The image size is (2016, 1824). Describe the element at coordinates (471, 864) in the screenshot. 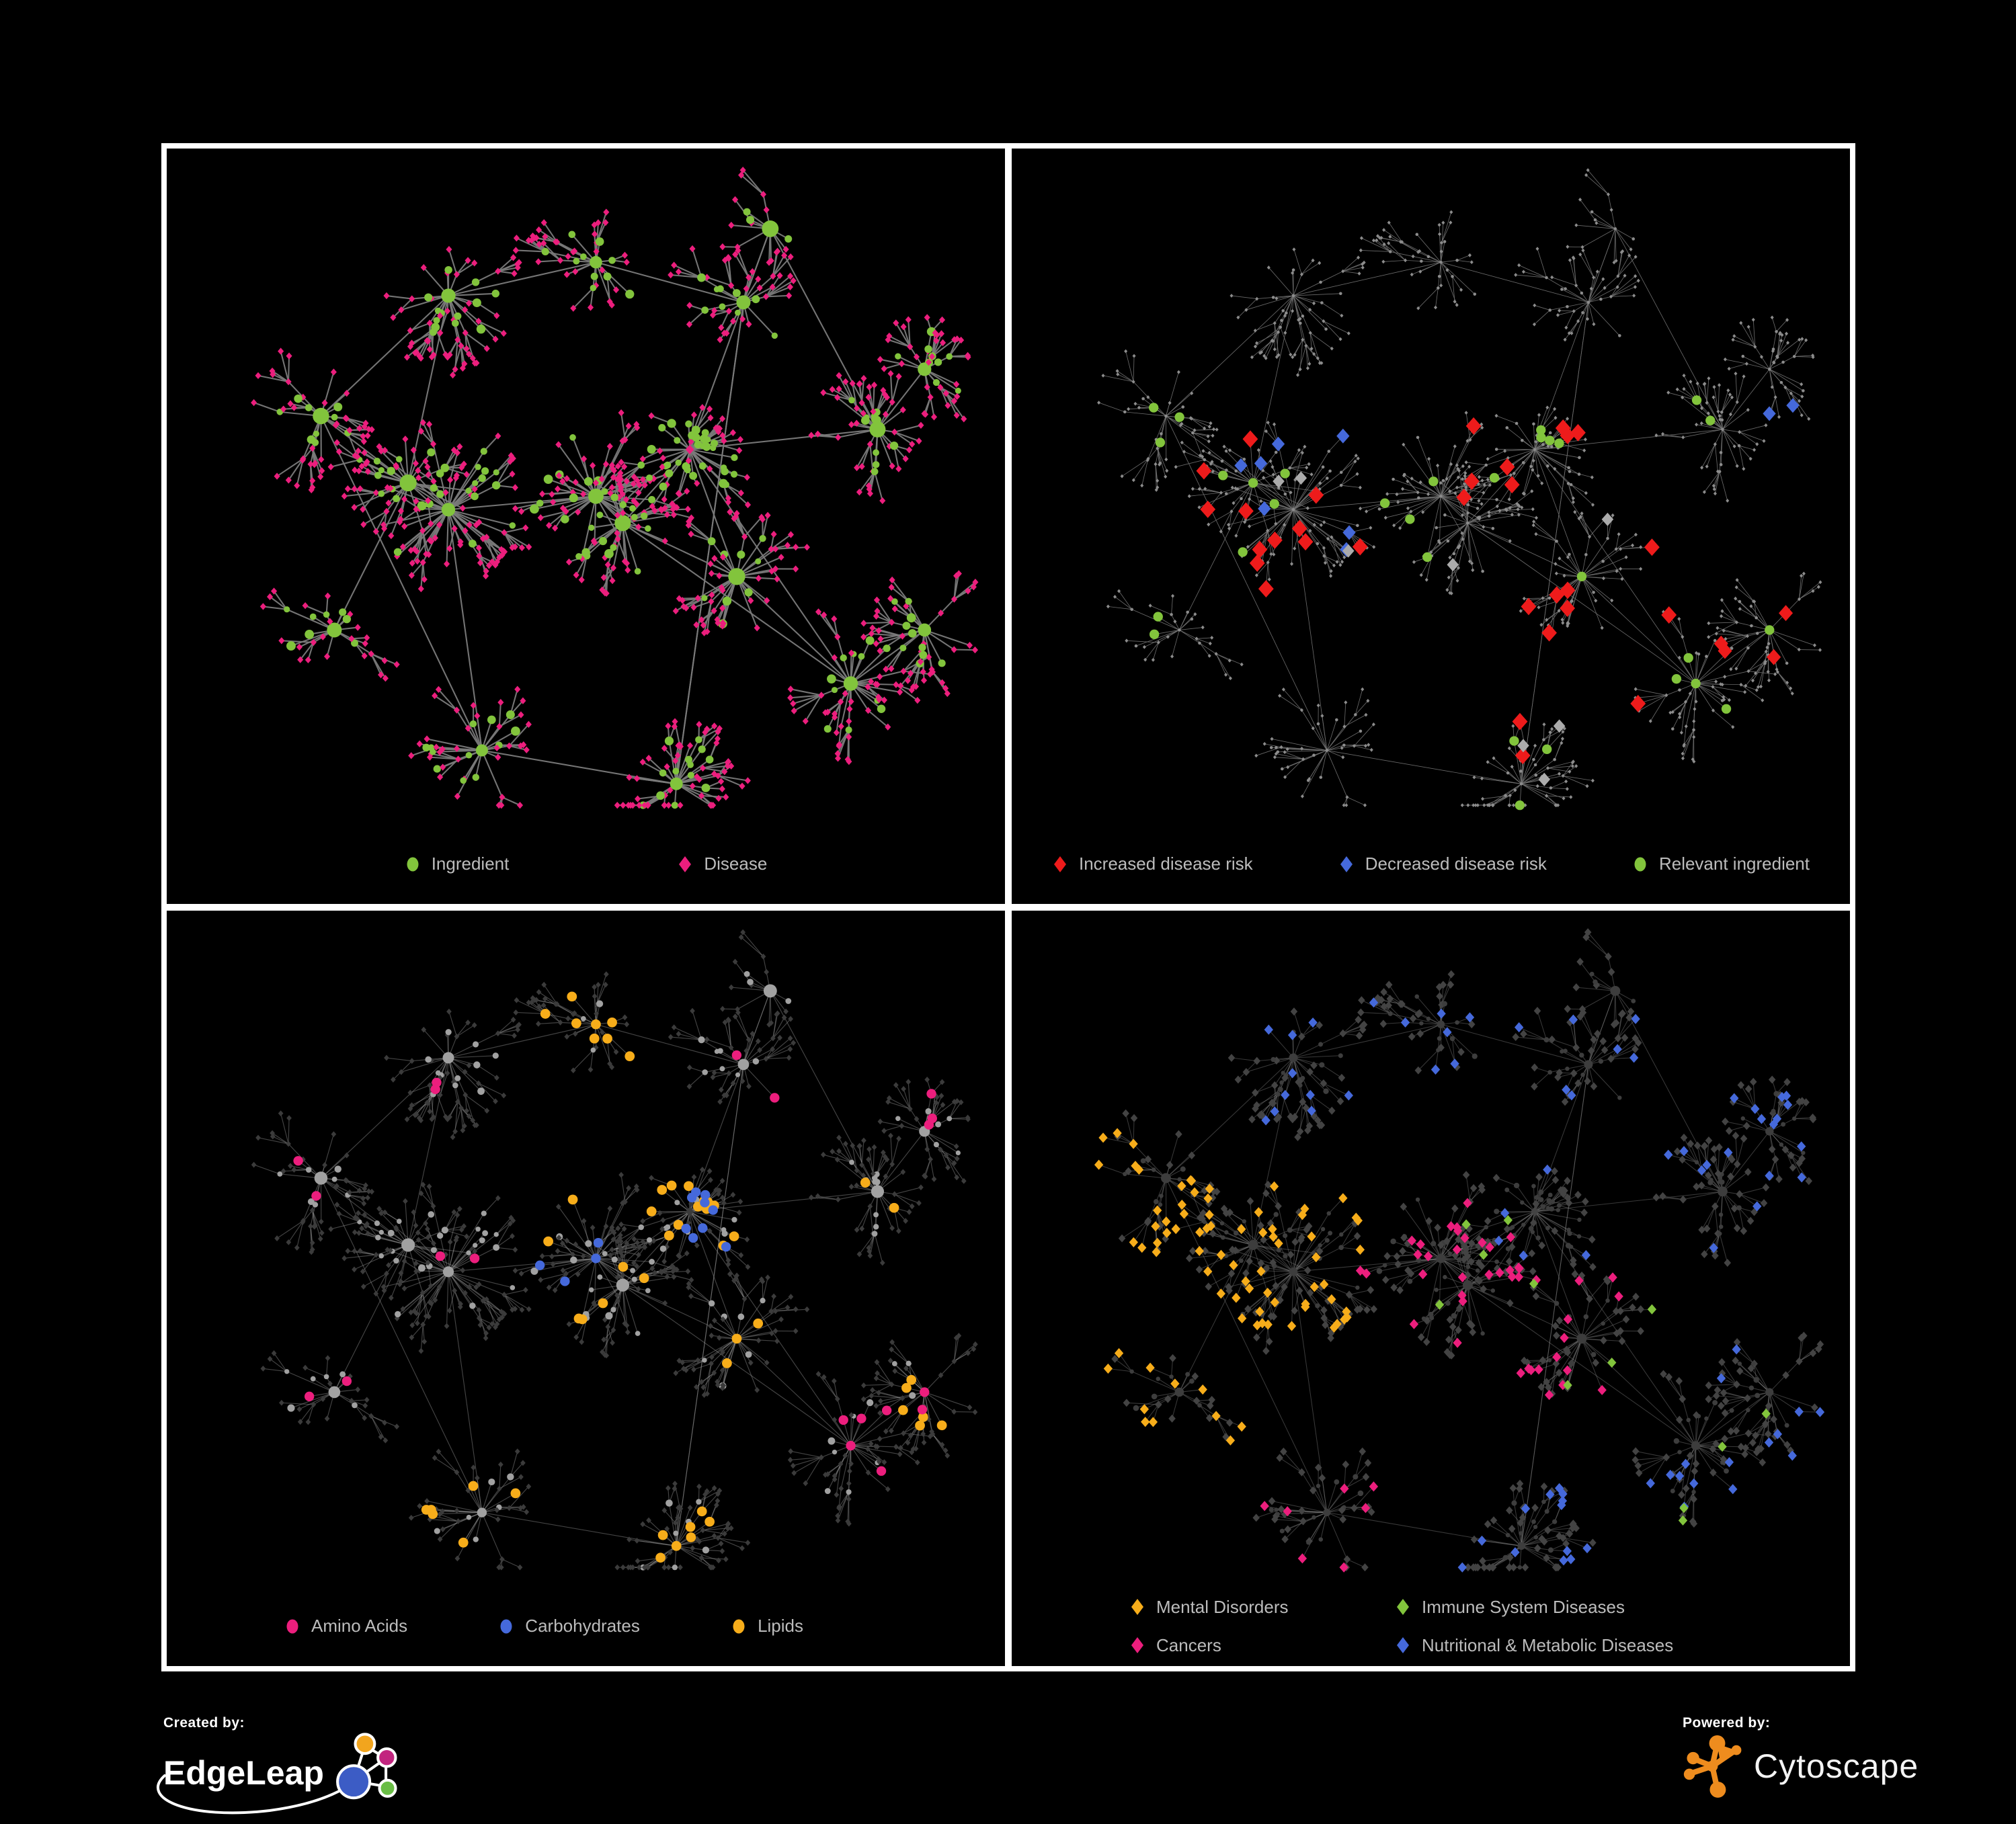

I see `legend-label: Ingredient` at that location.